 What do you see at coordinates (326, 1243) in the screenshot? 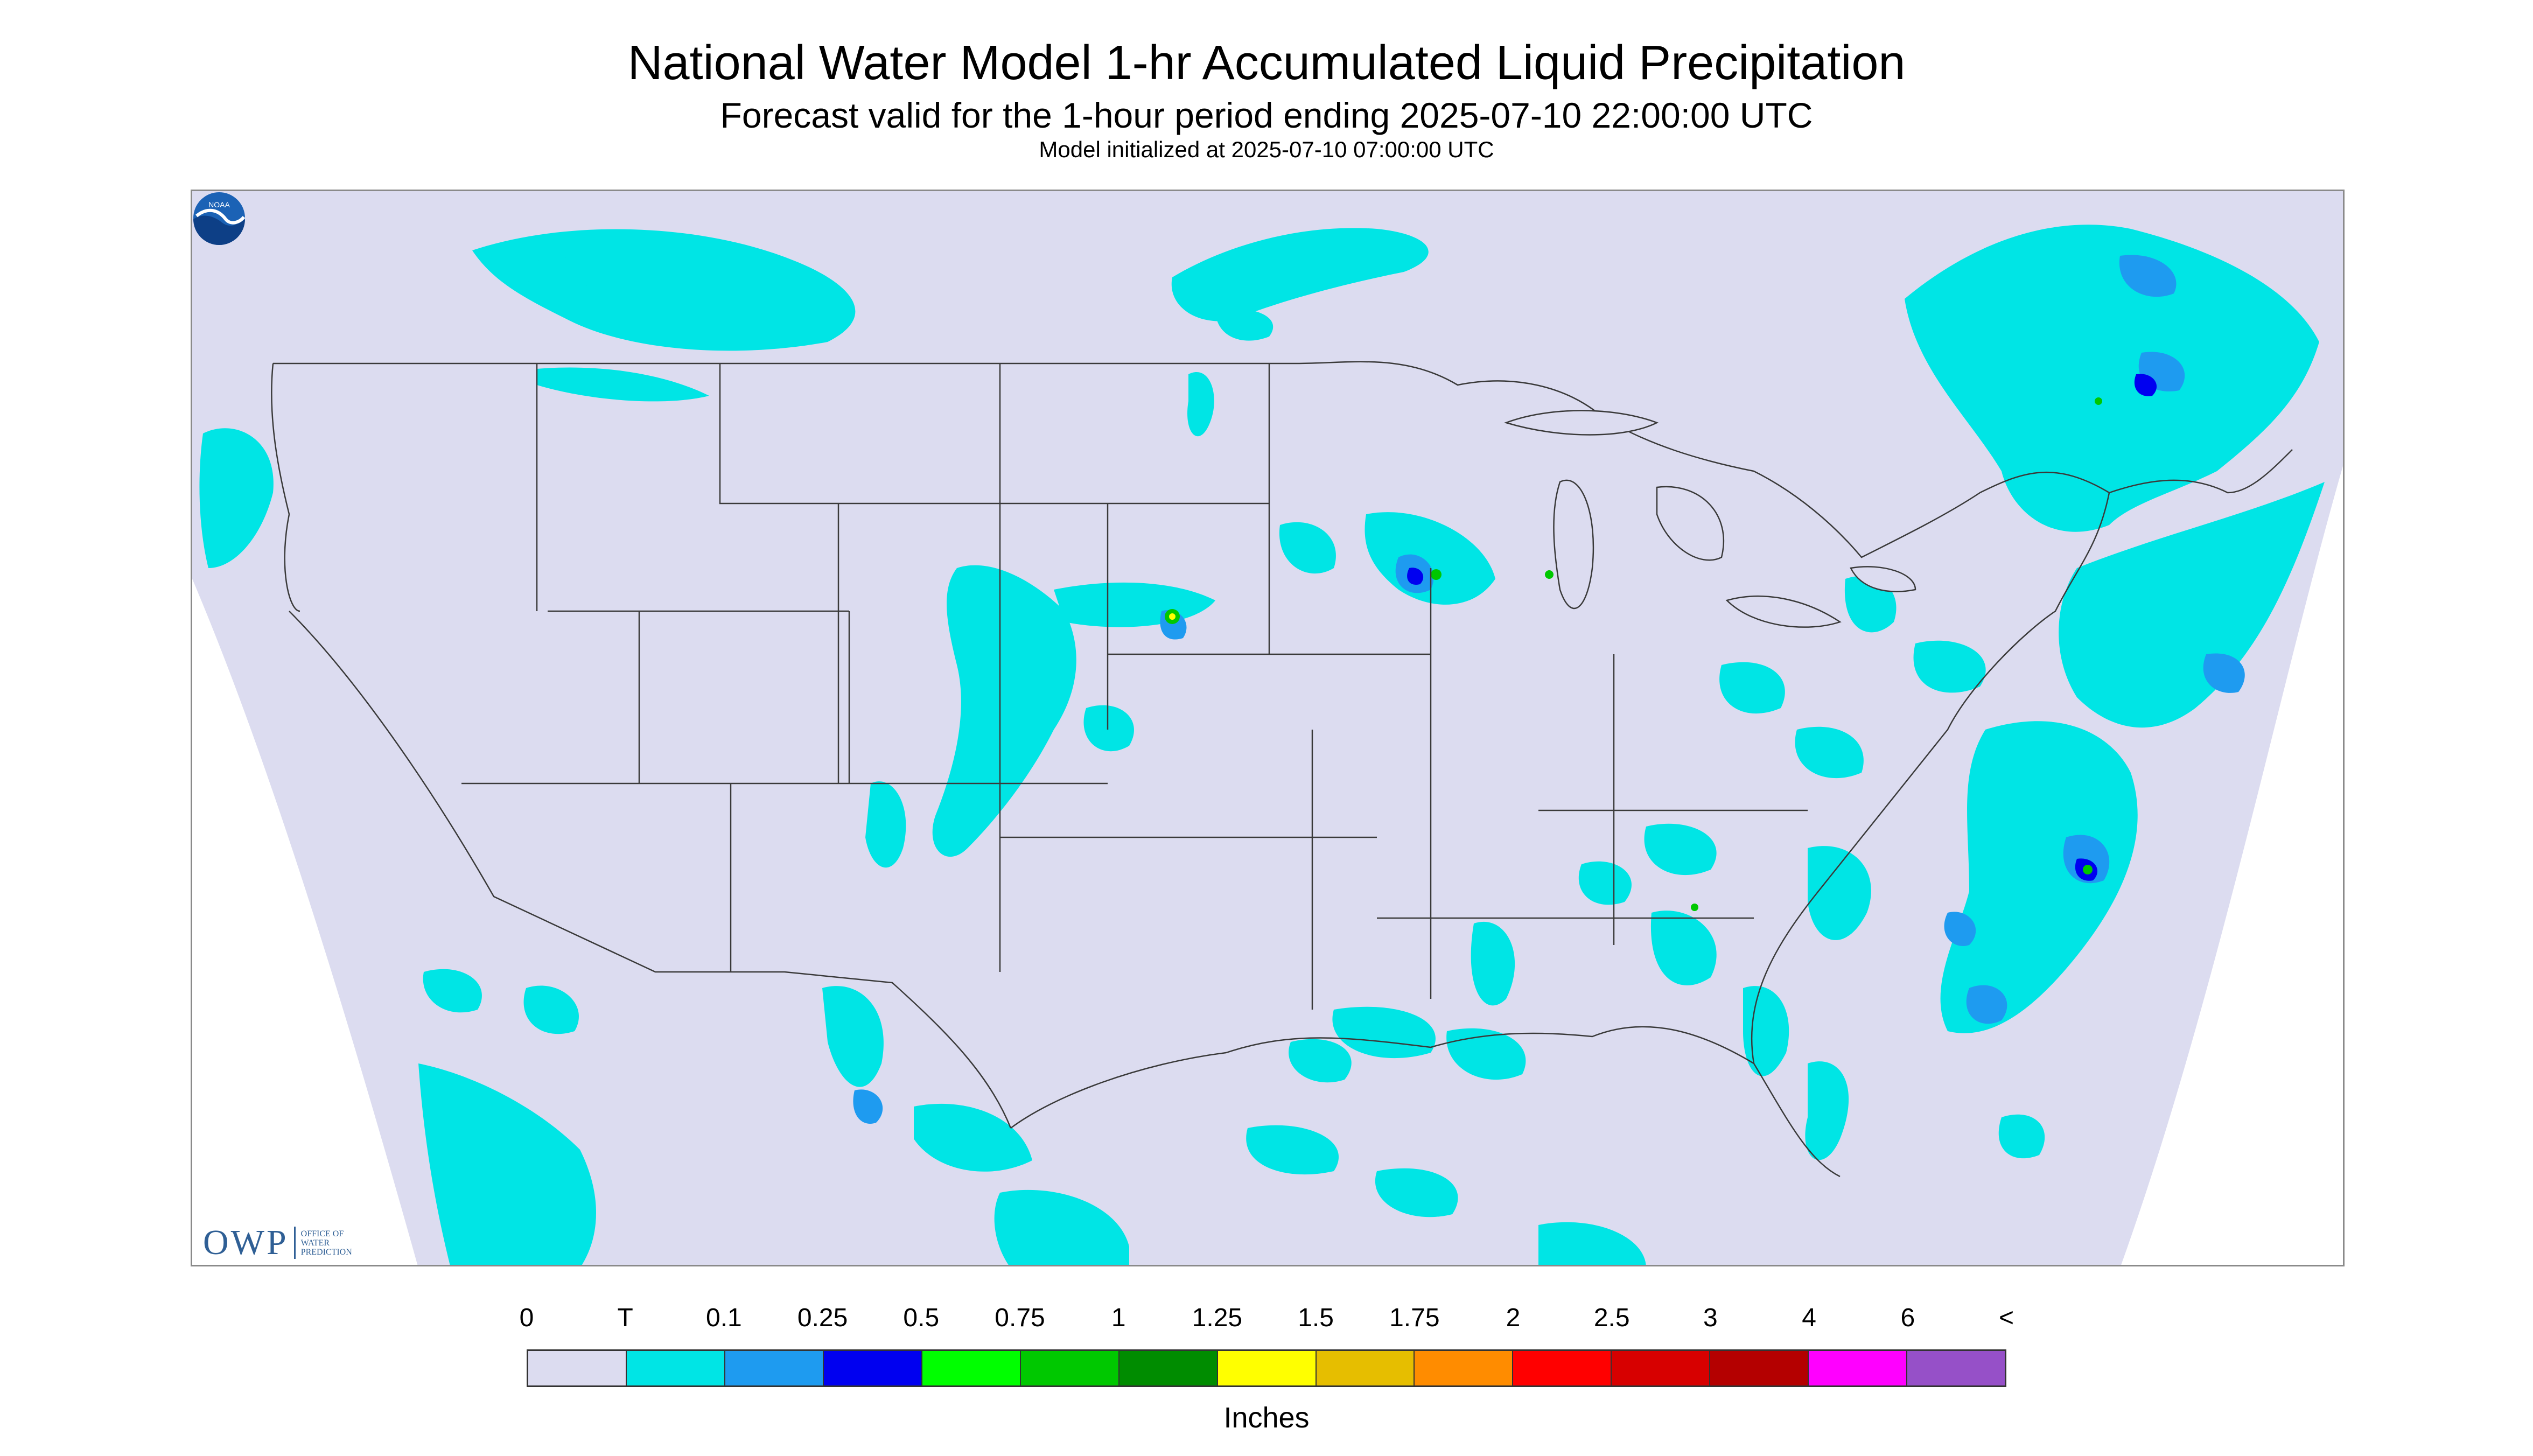
I see `owp-logo-text: OFFICE OF WATER PREDICTION` at bounding box center [326, 1243].